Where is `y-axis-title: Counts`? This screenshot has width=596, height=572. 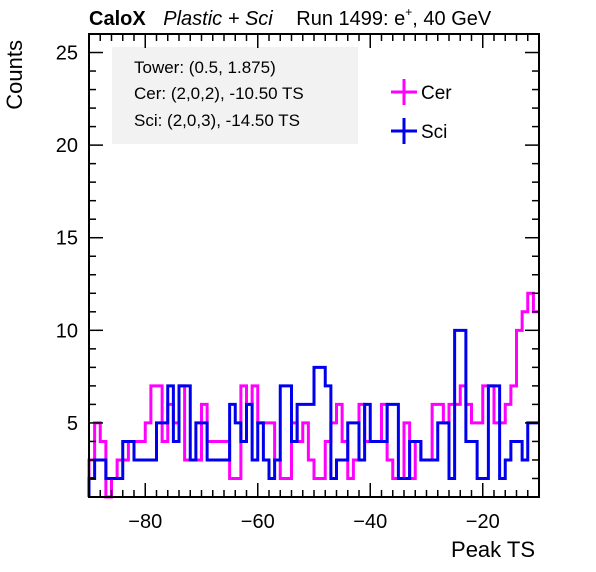 y-axis-title: Counts is located at coordinates (14, 75).